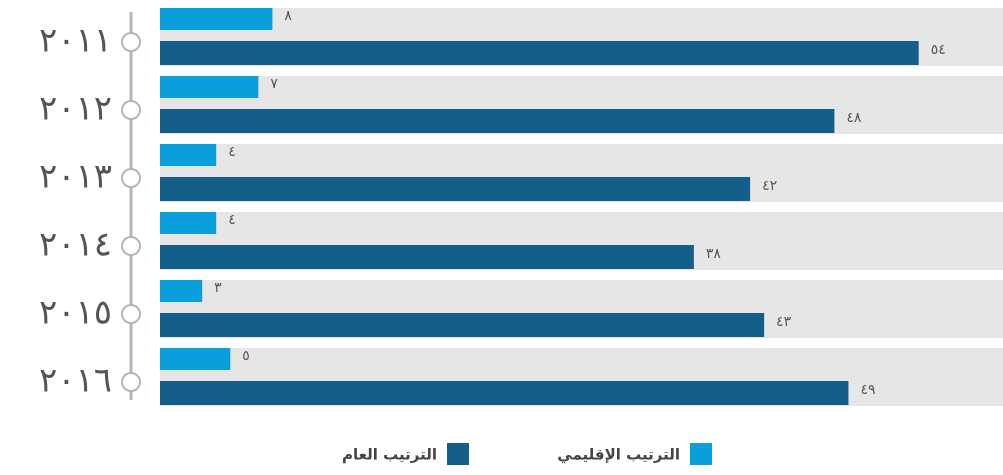  What do you see at coordinates (75, 109) in the screenshot?
I see `y-tick-label: ٢٠١٢` at bounding box center [75, 109].